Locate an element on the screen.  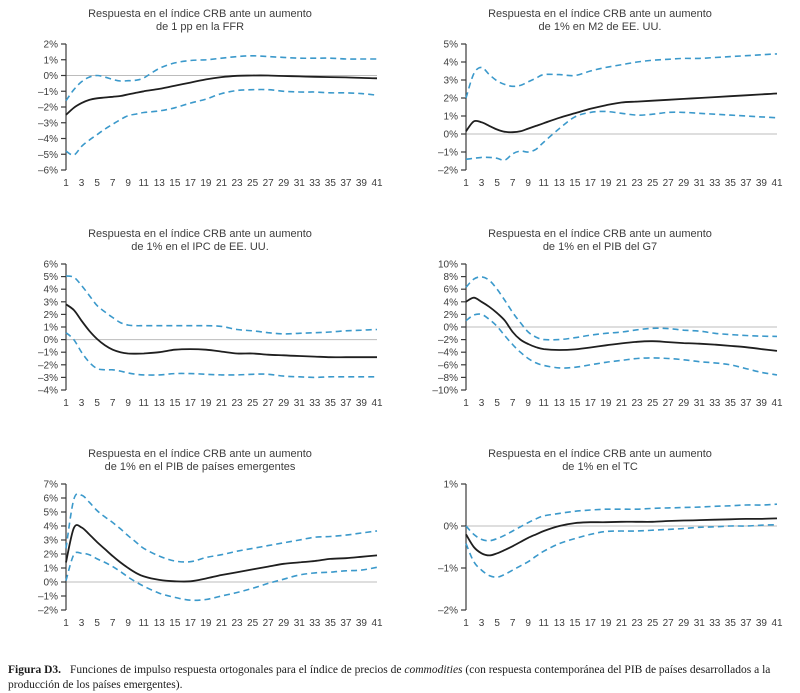
x-tick-label: 29 is located at coordinates (684, 183).